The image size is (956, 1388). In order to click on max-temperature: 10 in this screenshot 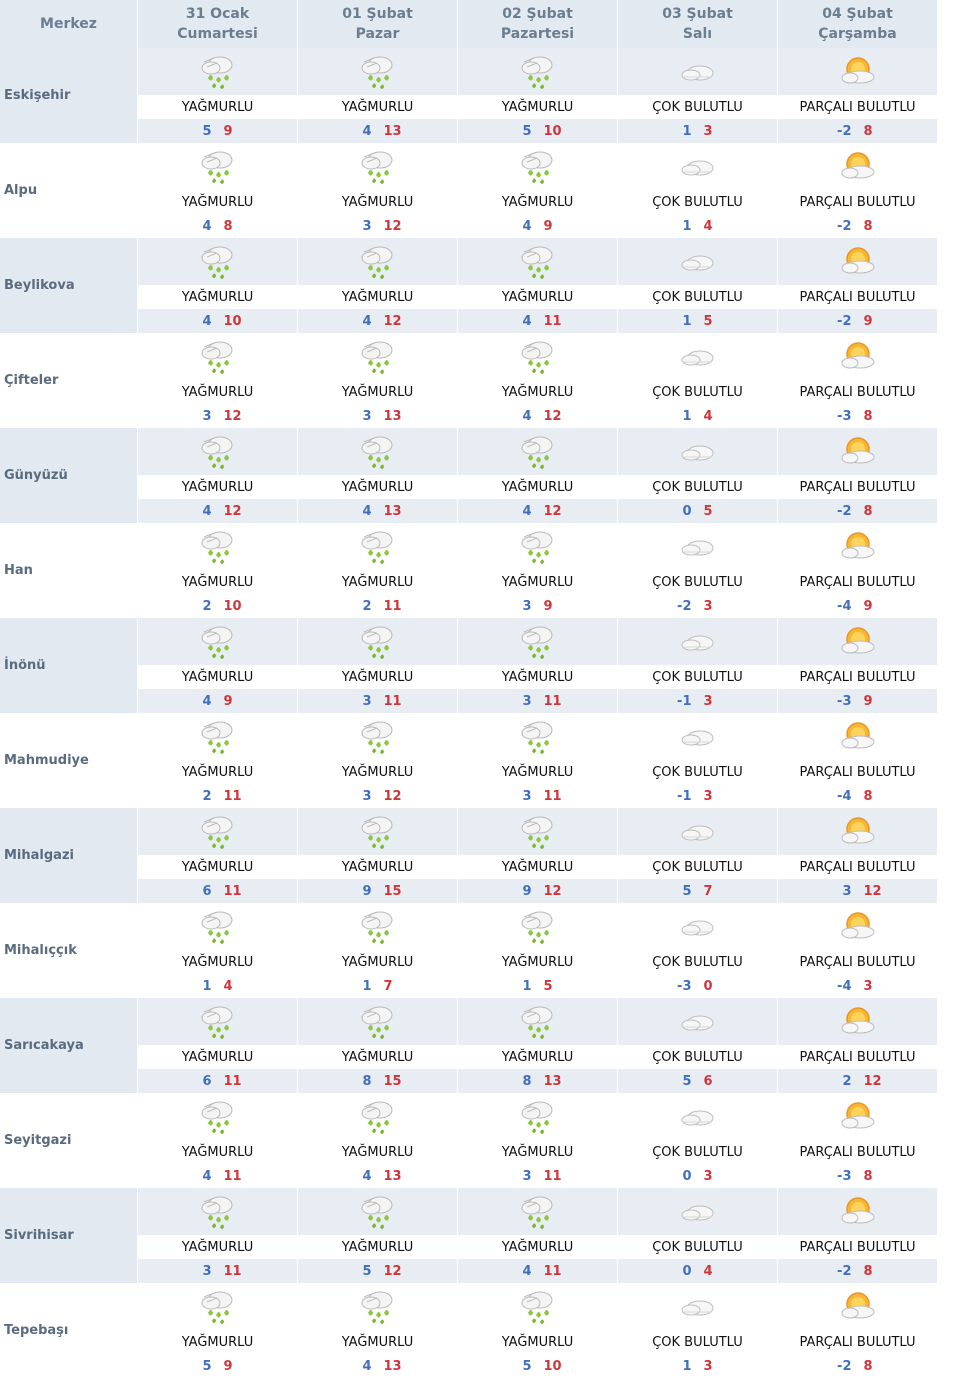, I will do `click(232, 606)`.